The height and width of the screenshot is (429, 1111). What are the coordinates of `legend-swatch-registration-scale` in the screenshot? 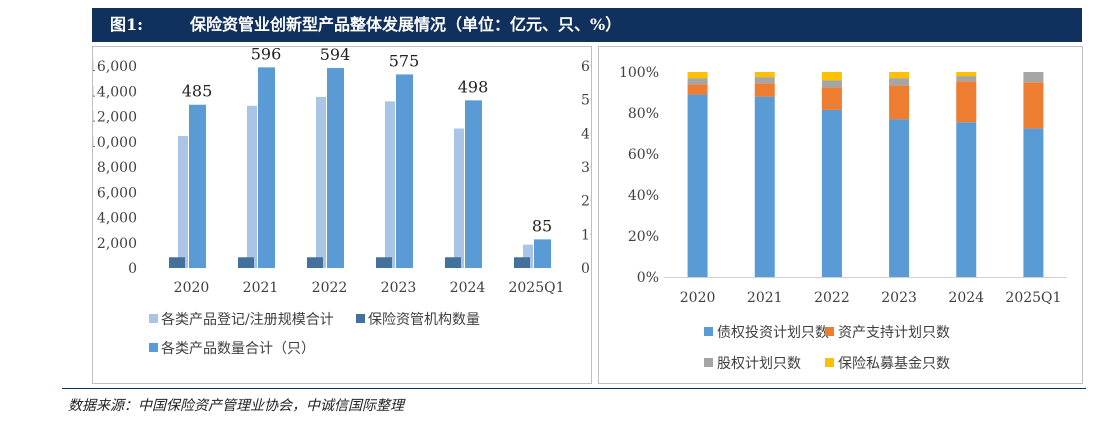 It's located at (153, 318).